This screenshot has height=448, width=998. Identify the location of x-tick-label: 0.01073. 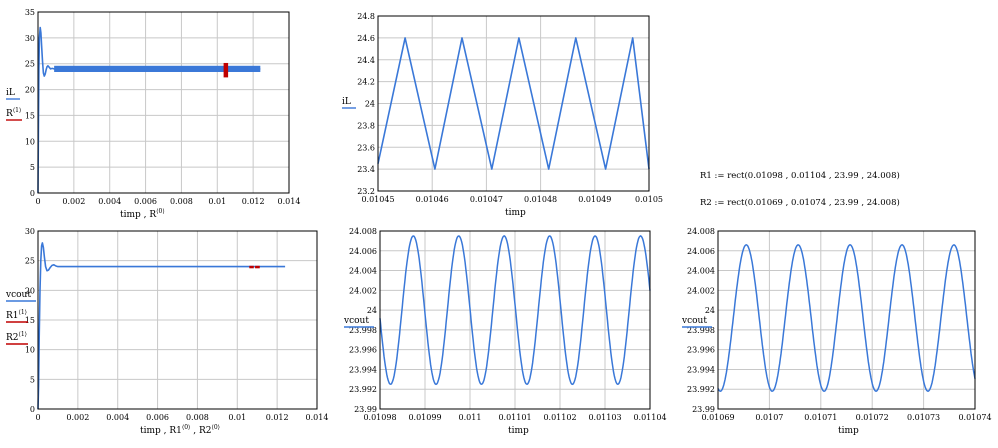
(923, 417).